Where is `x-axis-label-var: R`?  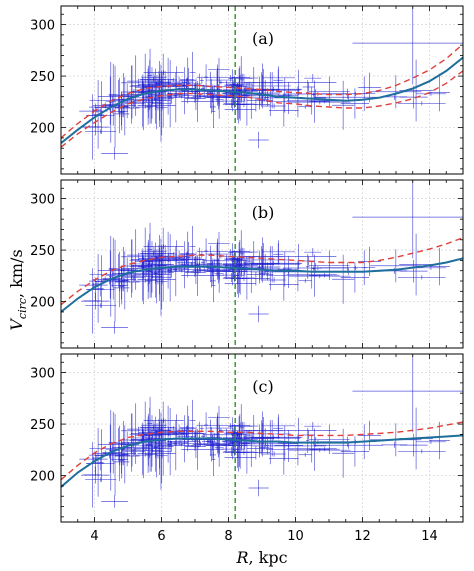
x-axis-label-var: R is located at coordinates (241, 557).